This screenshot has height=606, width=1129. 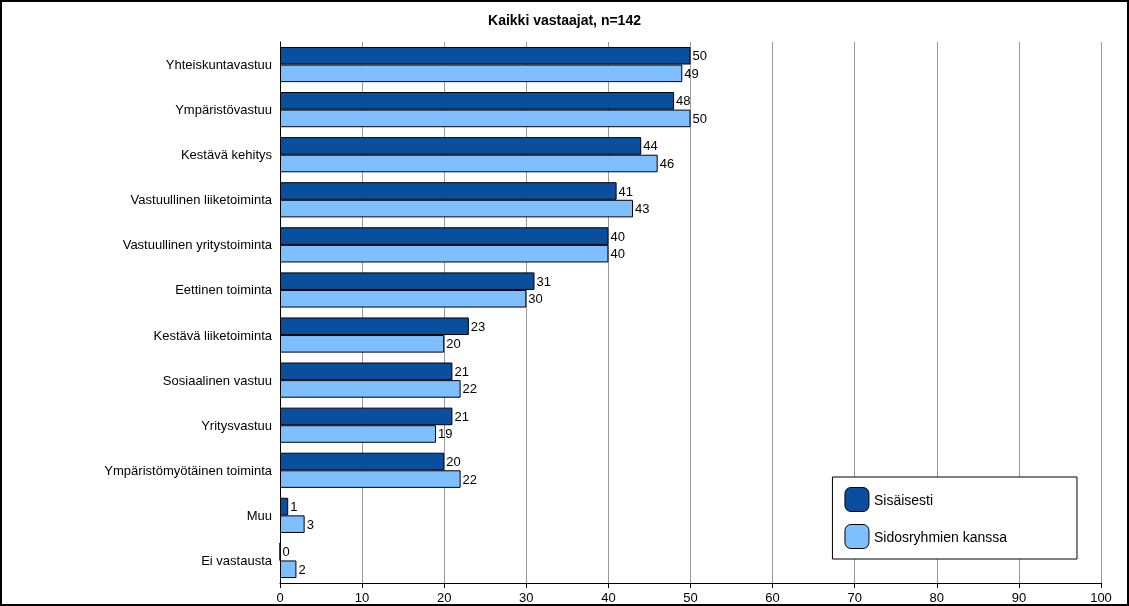 What do you see at coordinates (310, 524) in the screenshot?
I see `data-label: 3` at bounding box center [310, 524].